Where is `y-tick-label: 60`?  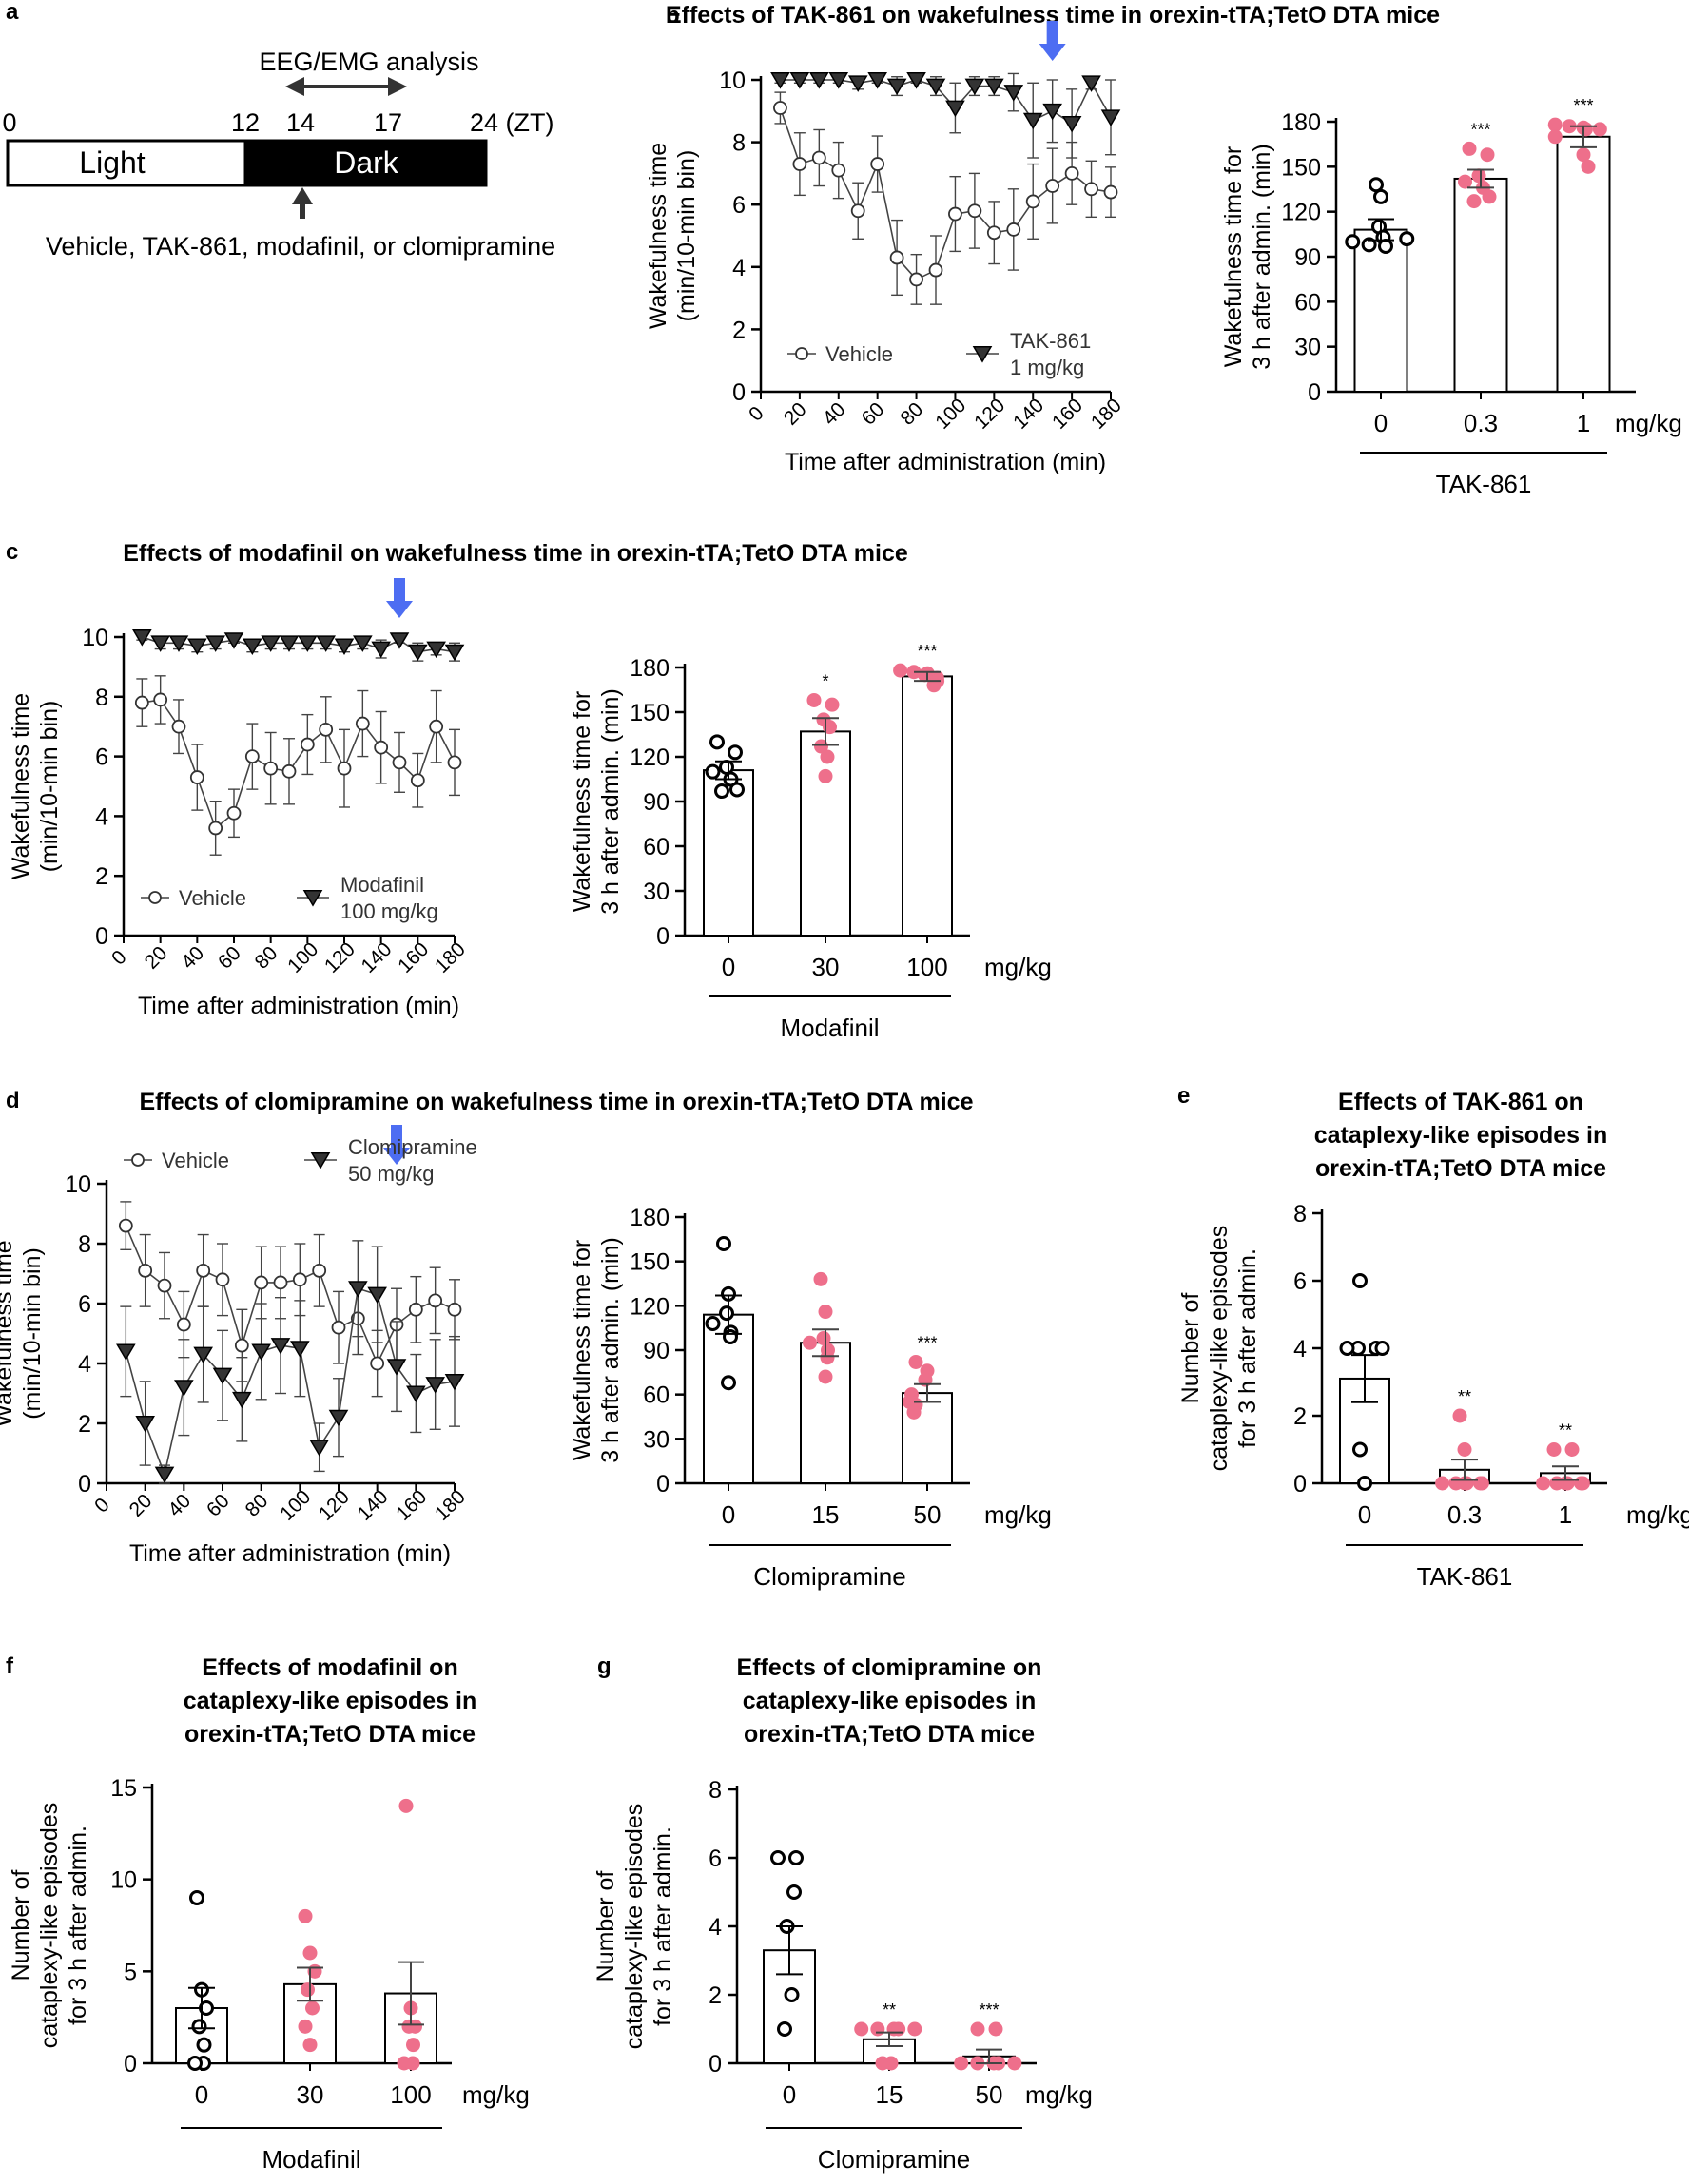 y-tick-label: 60 is located at coordinates (656, 847).